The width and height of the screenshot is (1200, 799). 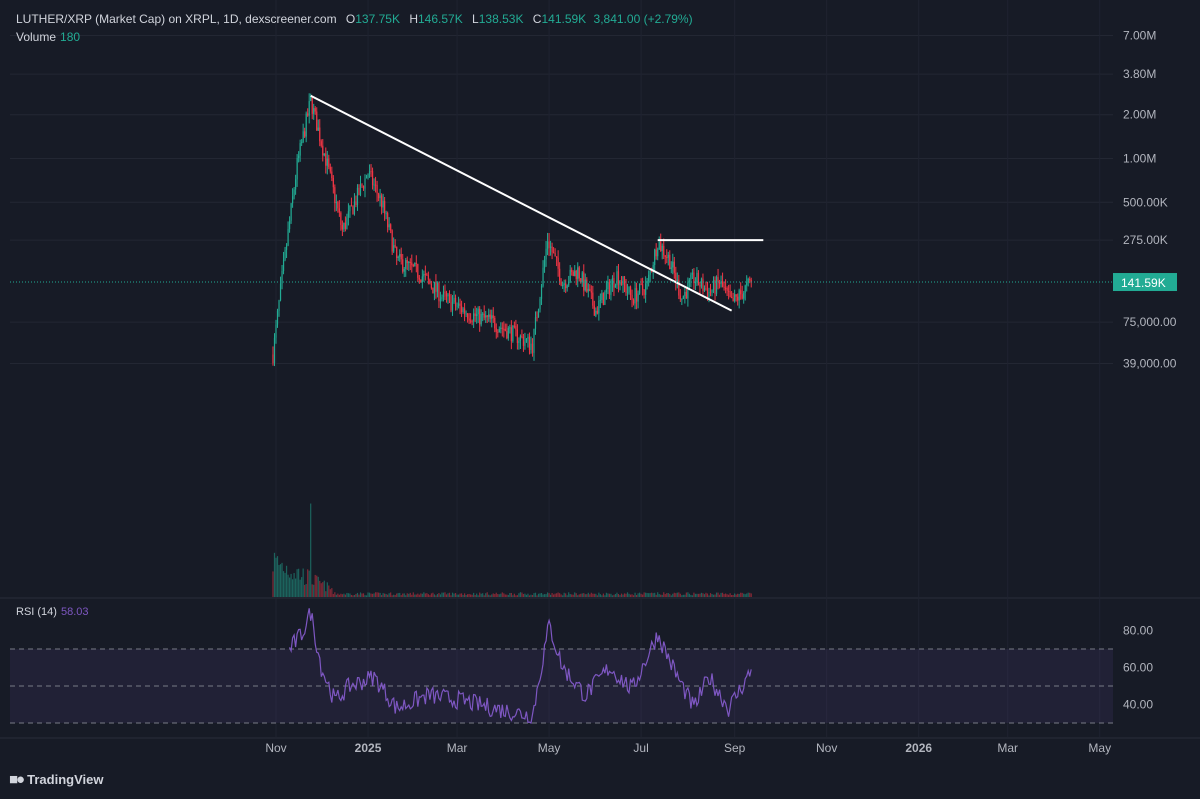 I want to click on tradingview-logo: ■● TradingView, so click(x=56, y=779).